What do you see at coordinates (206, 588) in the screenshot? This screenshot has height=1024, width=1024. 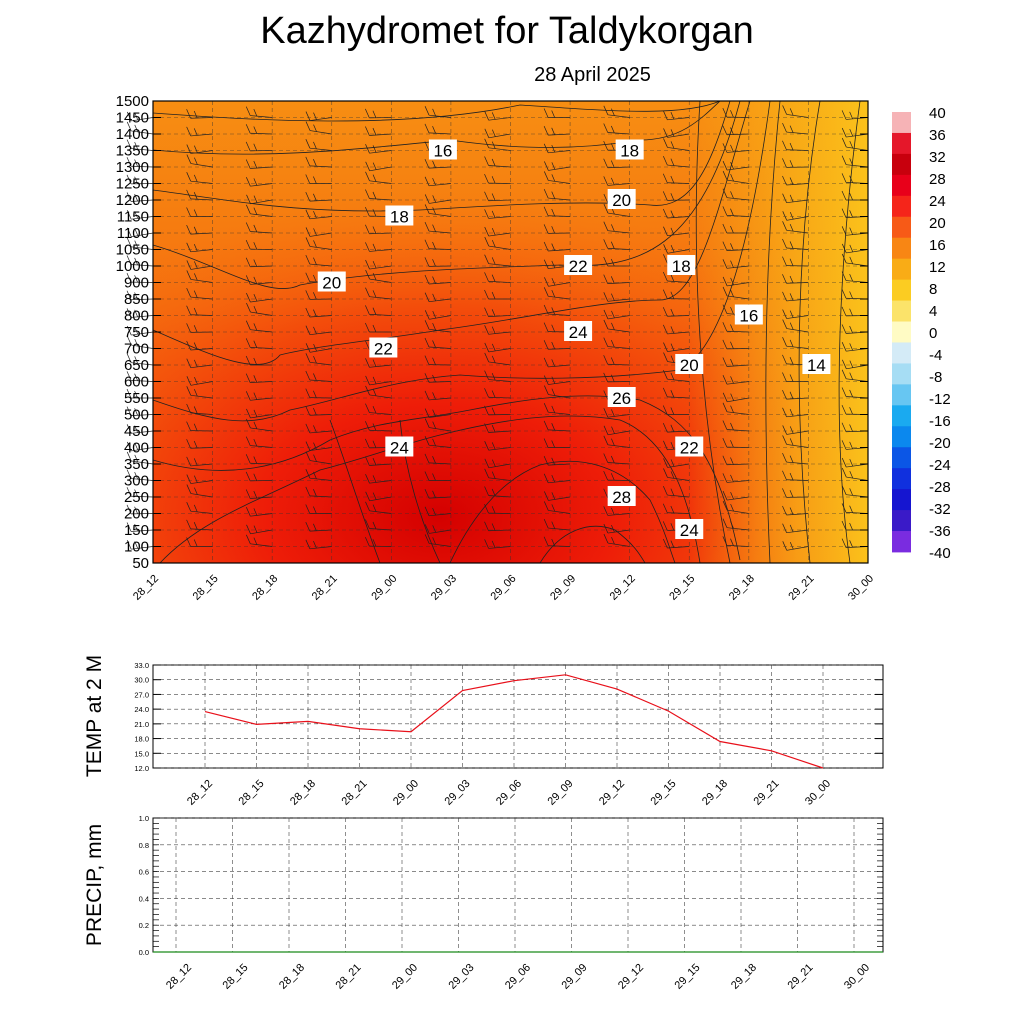 I see `heatmap-x-tick-label: 28_15` at bounding box center [206, 588].